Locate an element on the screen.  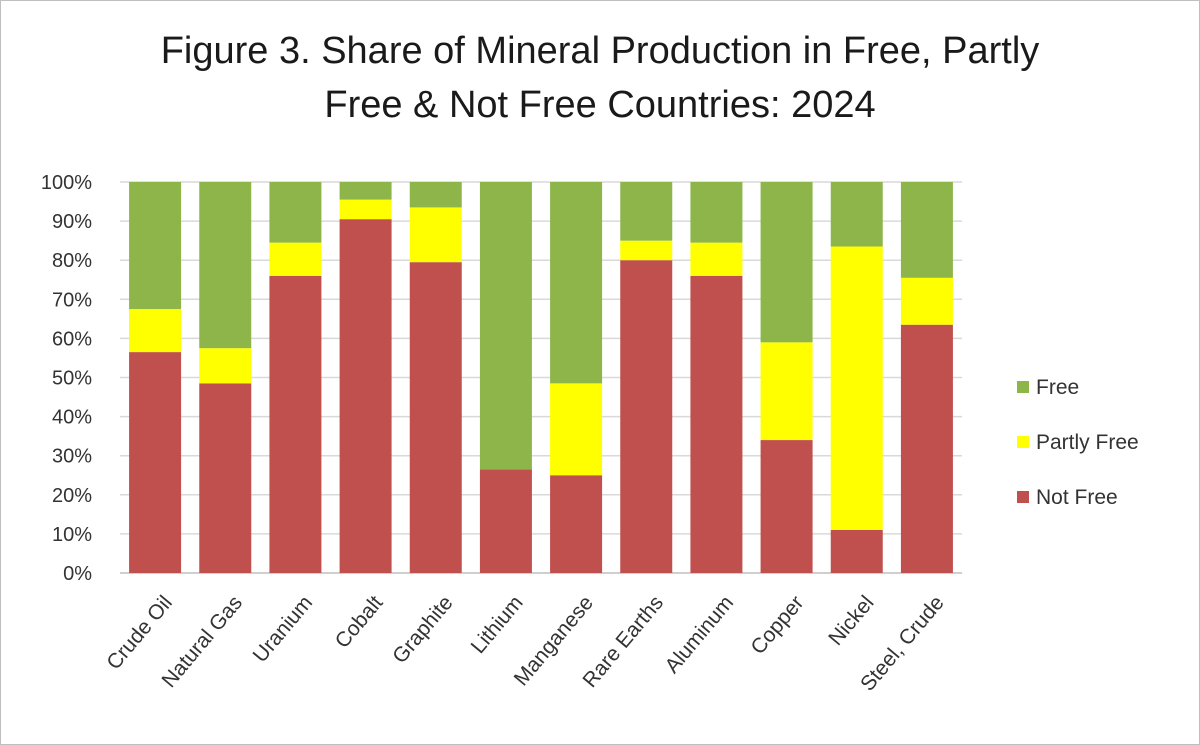
y-axis: 0% 10% 20% 30% 40% 50% 60% 70% 80% 90% 100% is located at coordinates (66, 378).